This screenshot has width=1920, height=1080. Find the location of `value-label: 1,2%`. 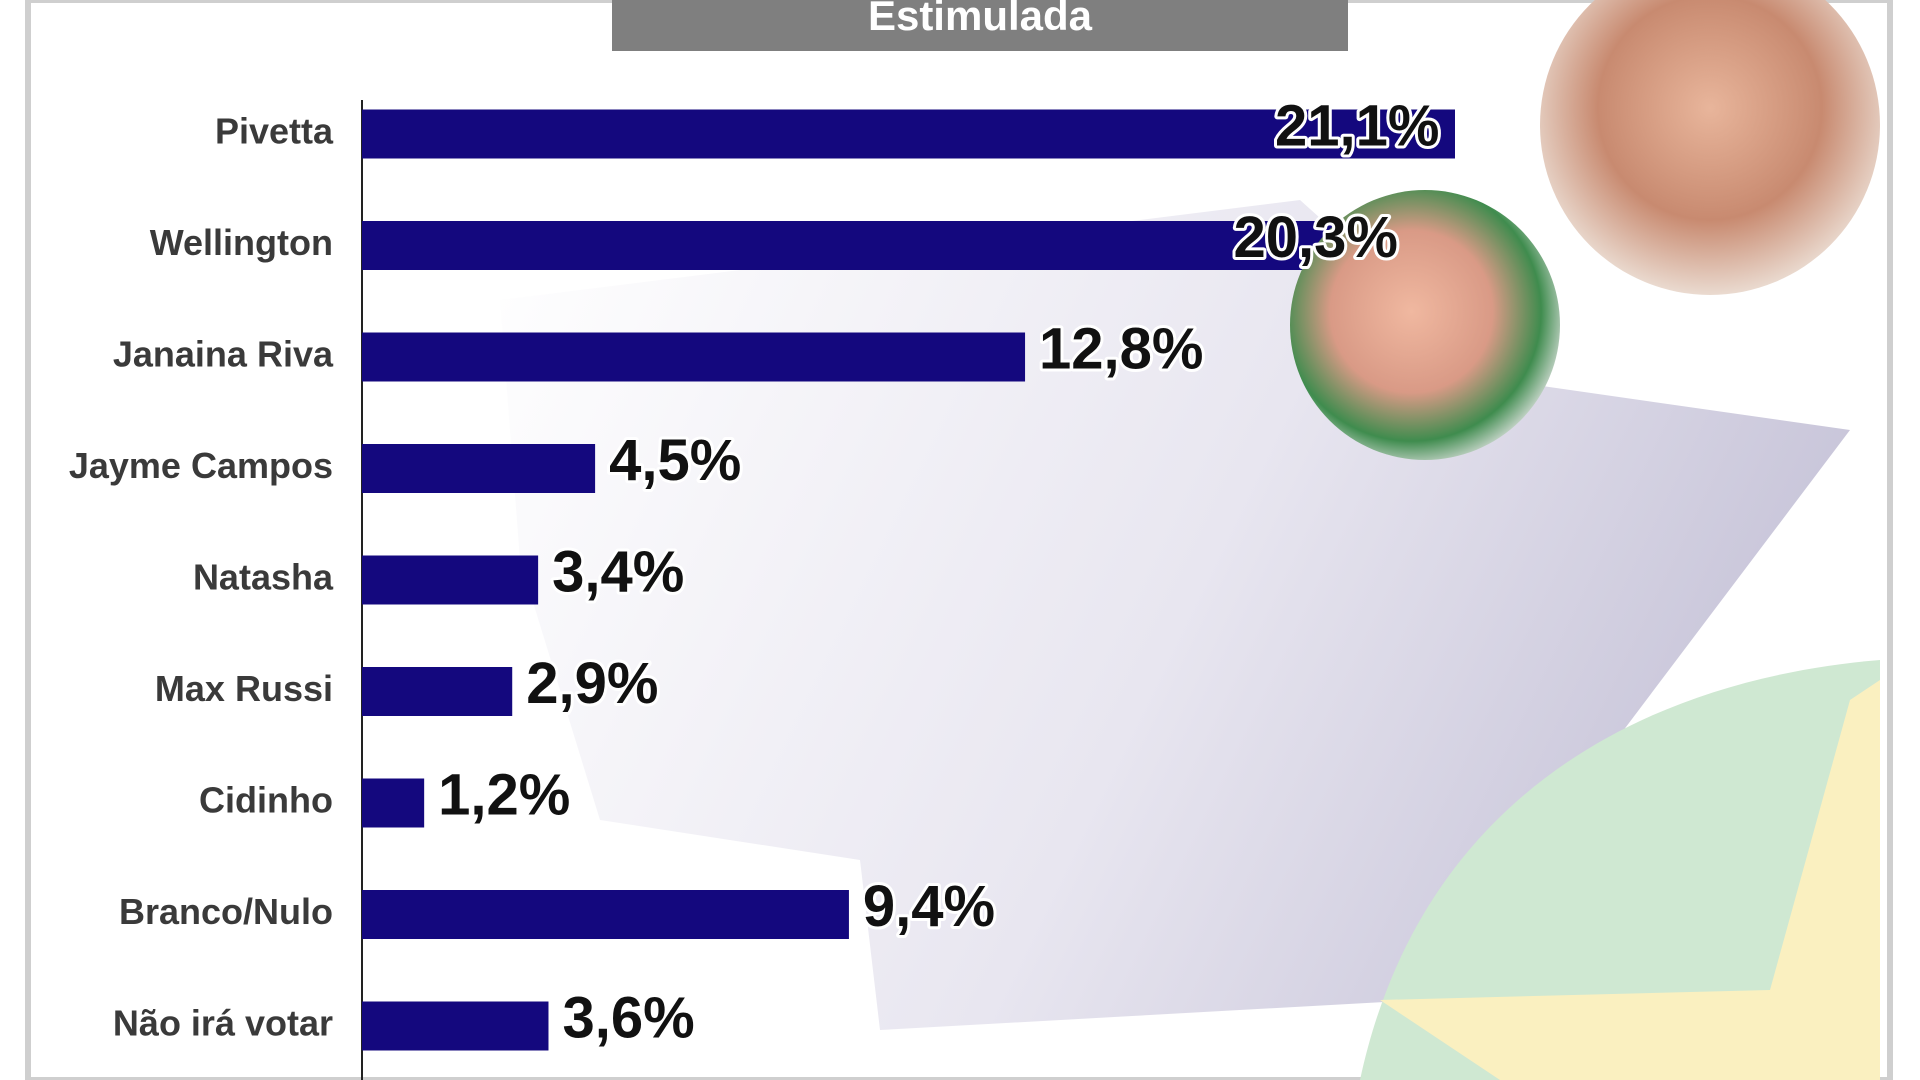

value-label: 1,2% is located at coordinates (504, 794).